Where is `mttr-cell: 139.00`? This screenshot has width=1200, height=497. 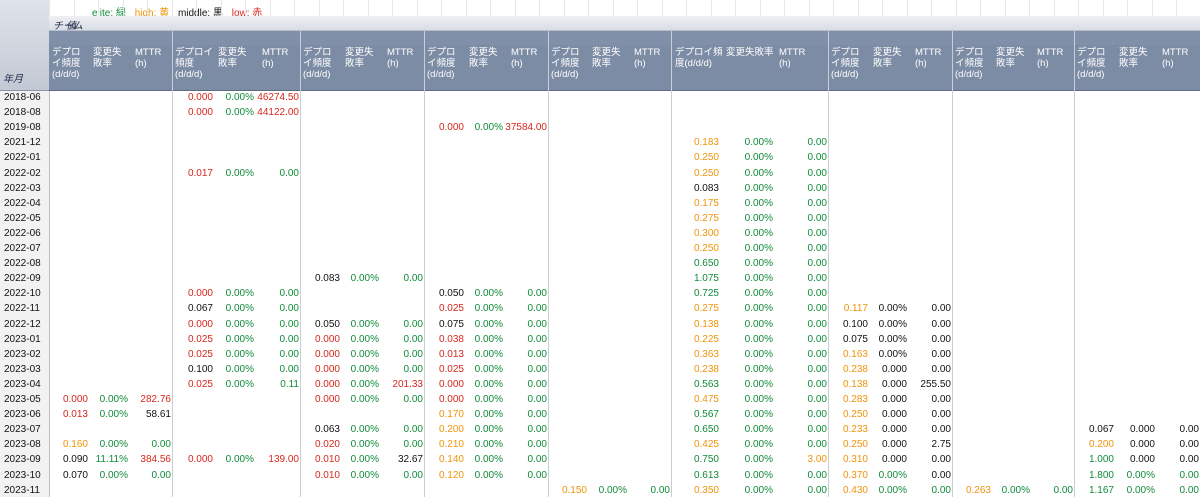
mttr-cell: 139.00 is located at coordinates (283, 460).